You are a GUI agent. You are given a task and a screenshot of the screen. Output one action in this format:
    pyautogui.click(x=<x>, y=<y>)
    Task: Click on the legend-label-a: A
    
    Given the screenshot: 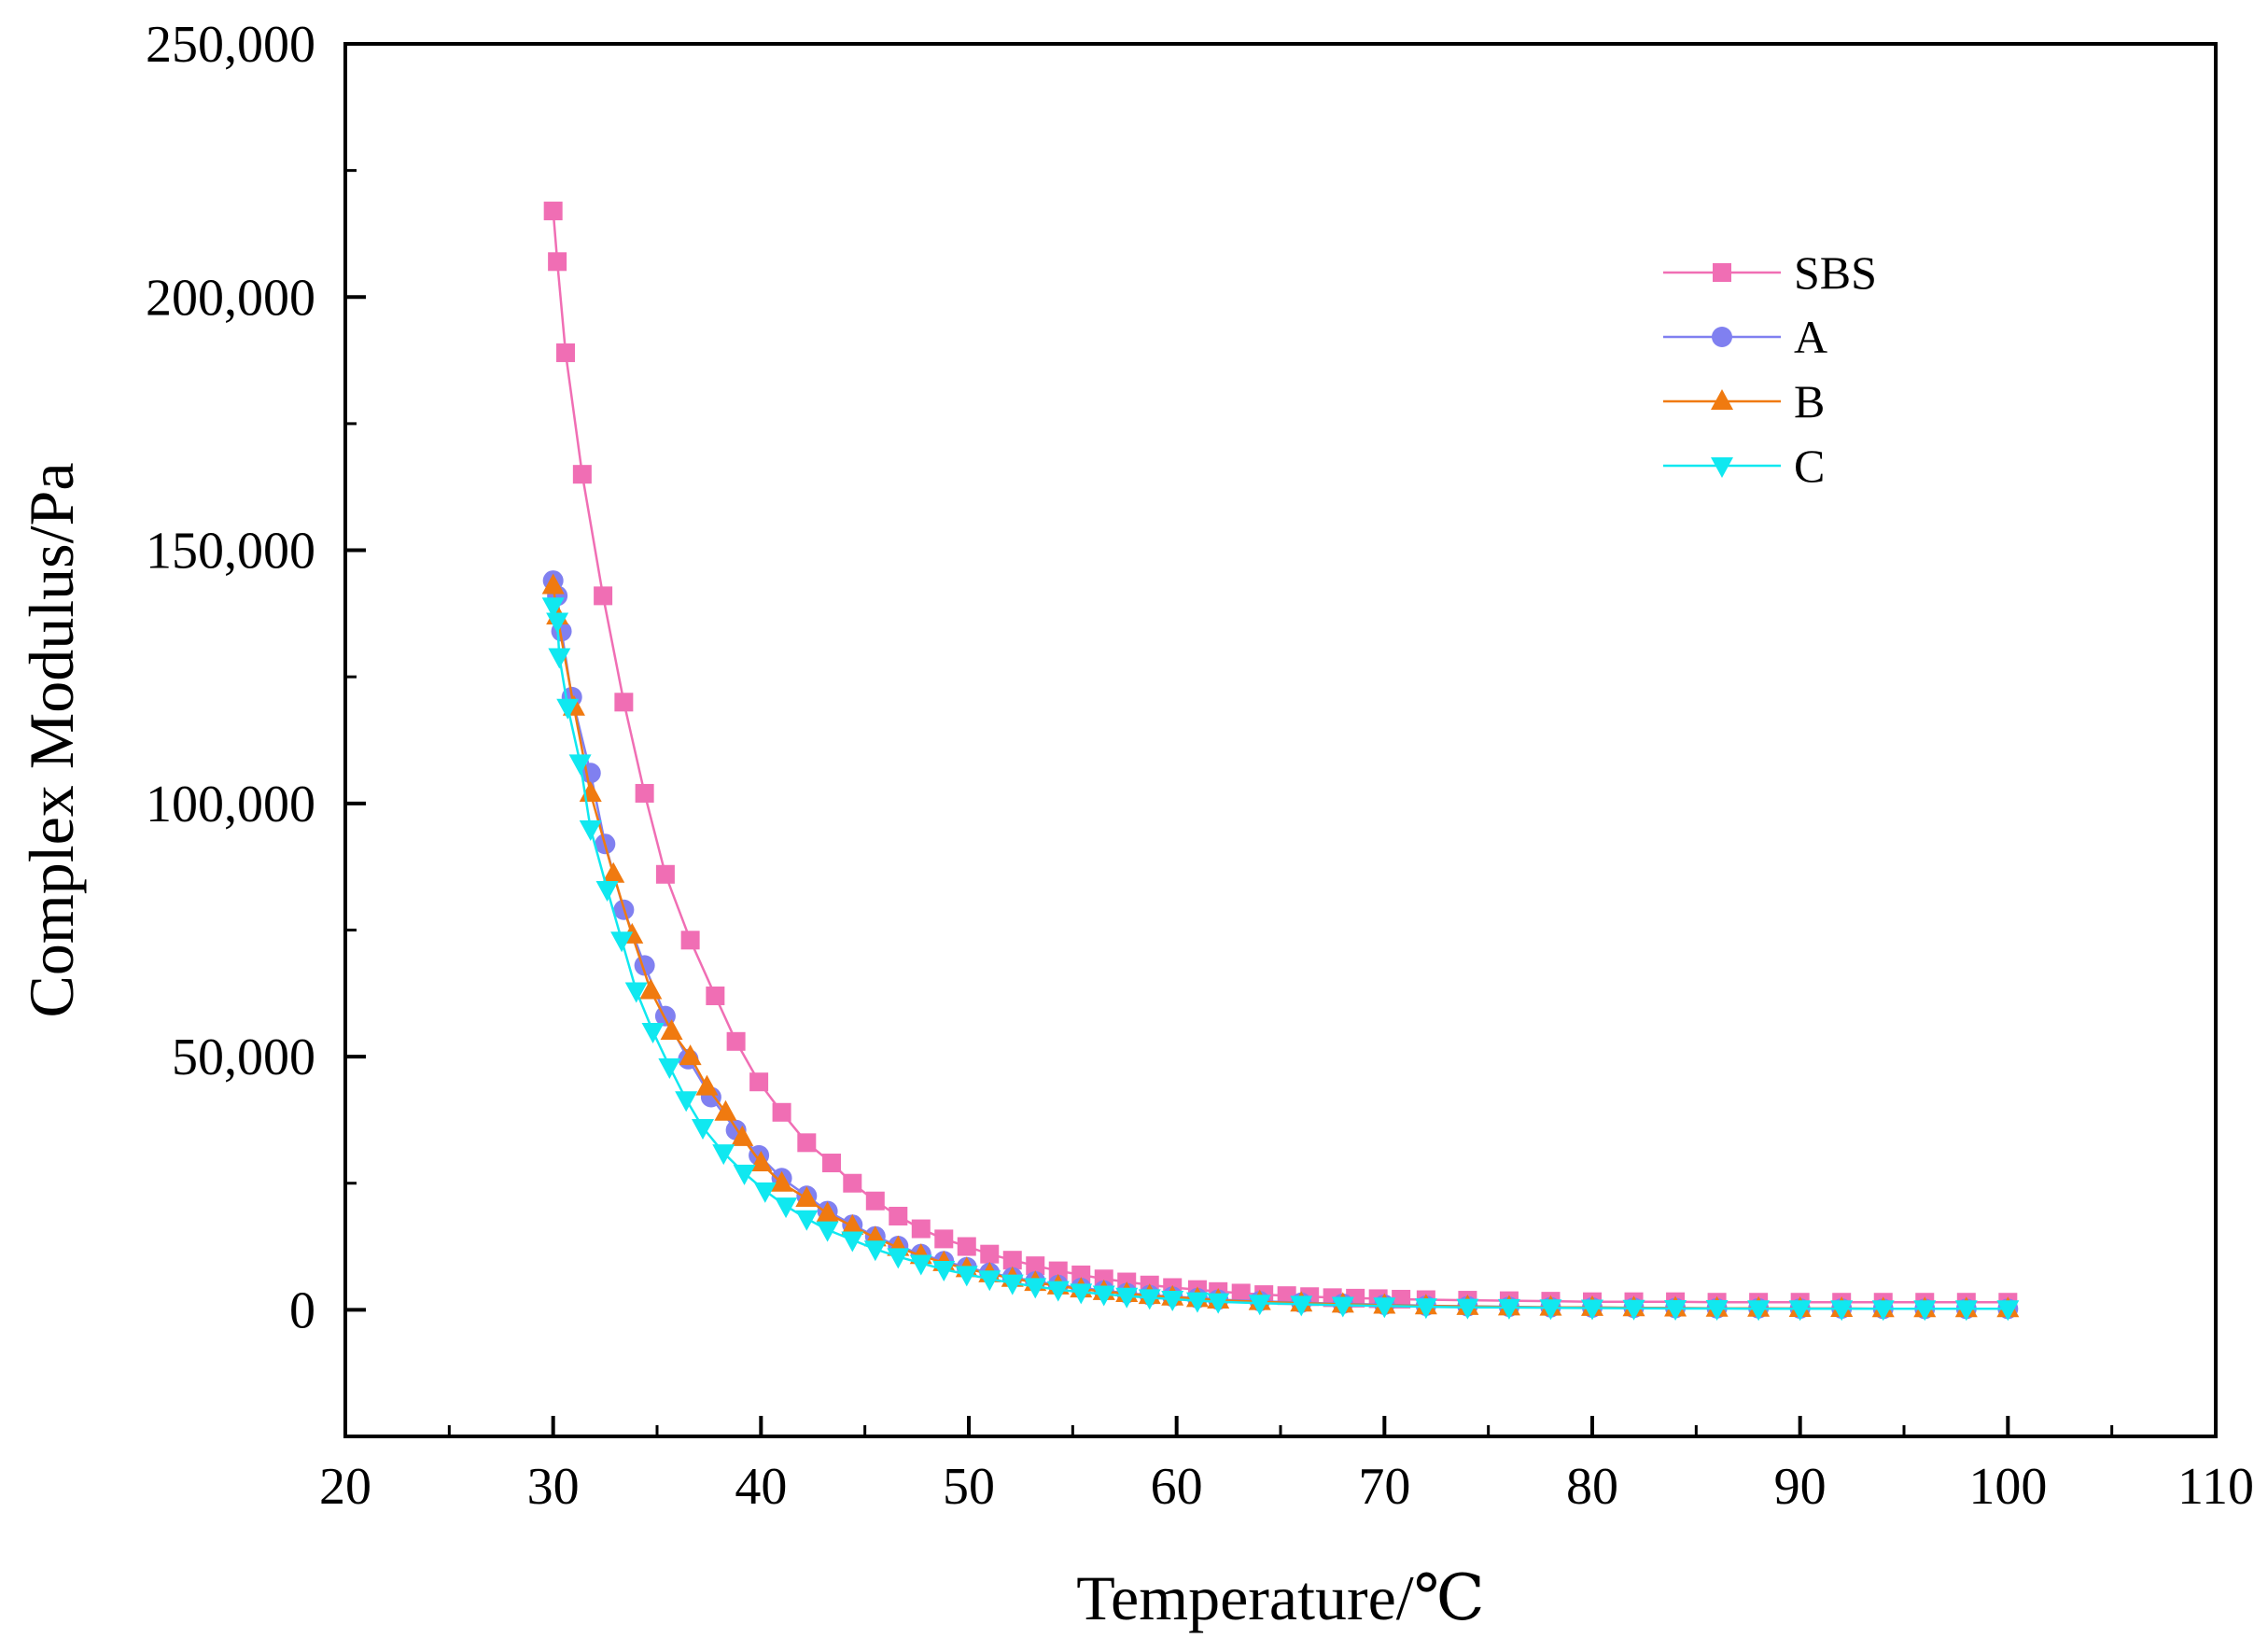 What is the action you would take?
    pyautogui.click(x=1810, y=337)
    